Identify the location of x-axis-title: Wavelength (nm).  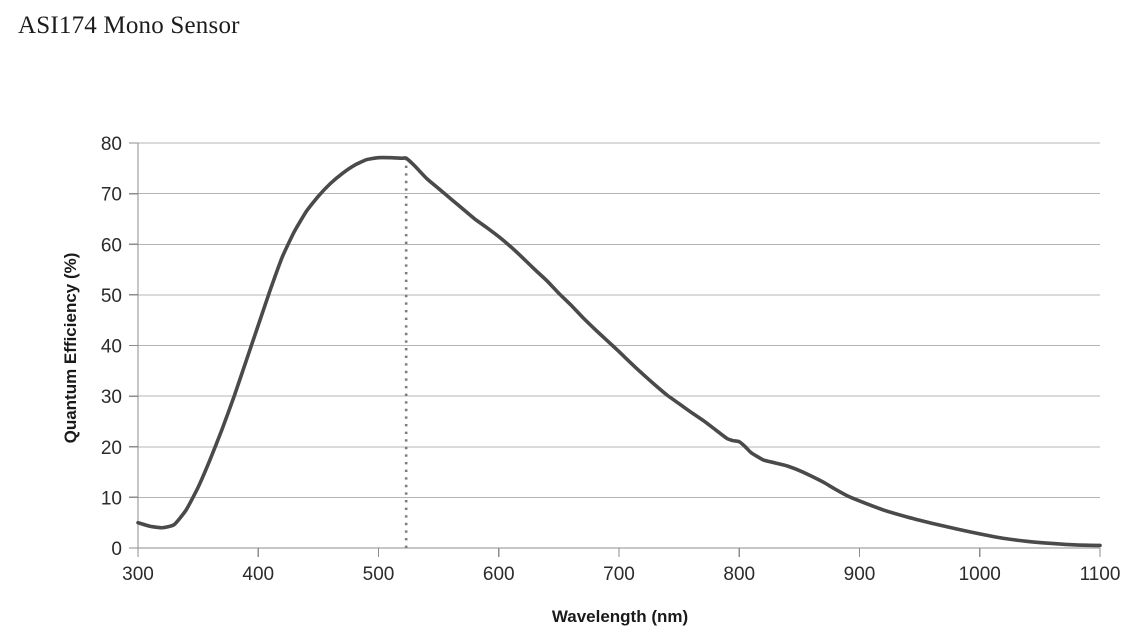
(620, 616).